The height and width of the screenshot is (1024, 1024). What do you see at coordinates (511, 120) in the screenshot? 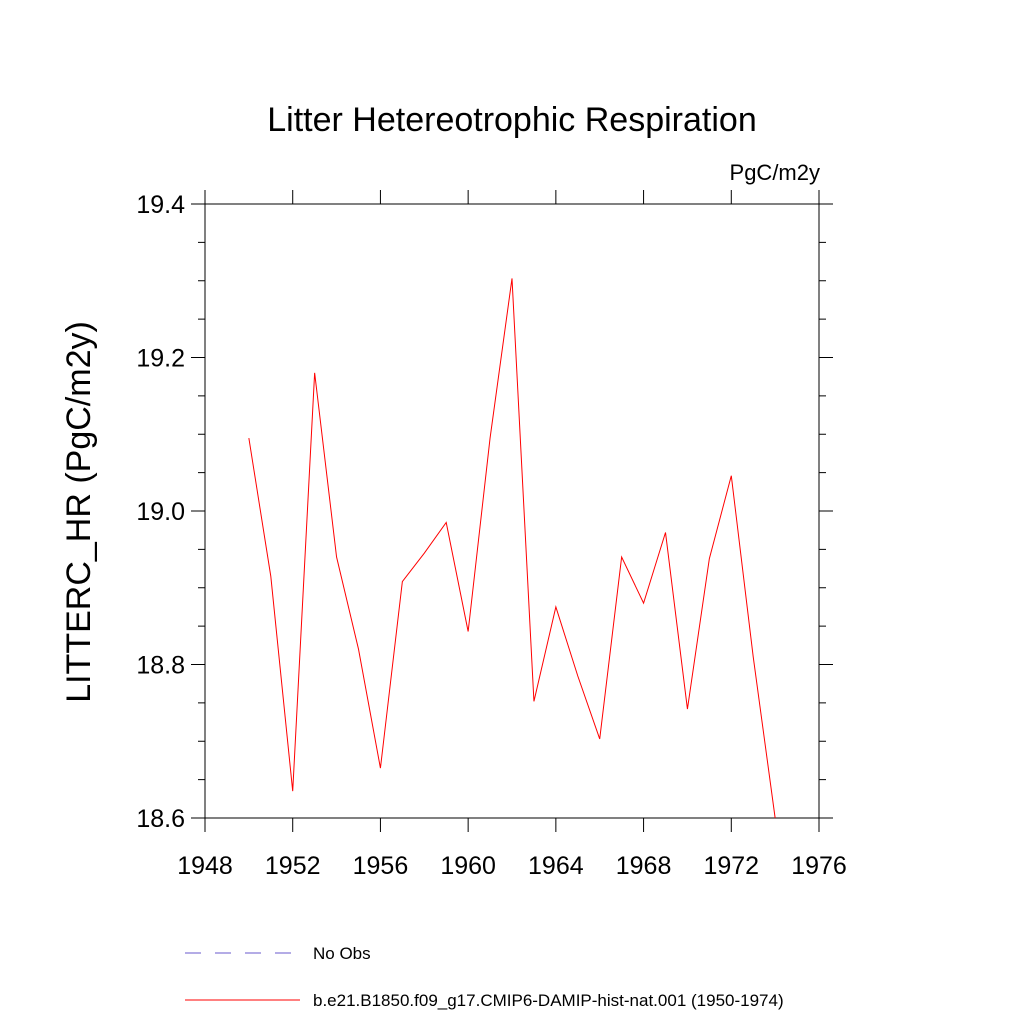
I see `chart-title: Litter Hetereotrophic Respiration` at bounding box center [511, 120].